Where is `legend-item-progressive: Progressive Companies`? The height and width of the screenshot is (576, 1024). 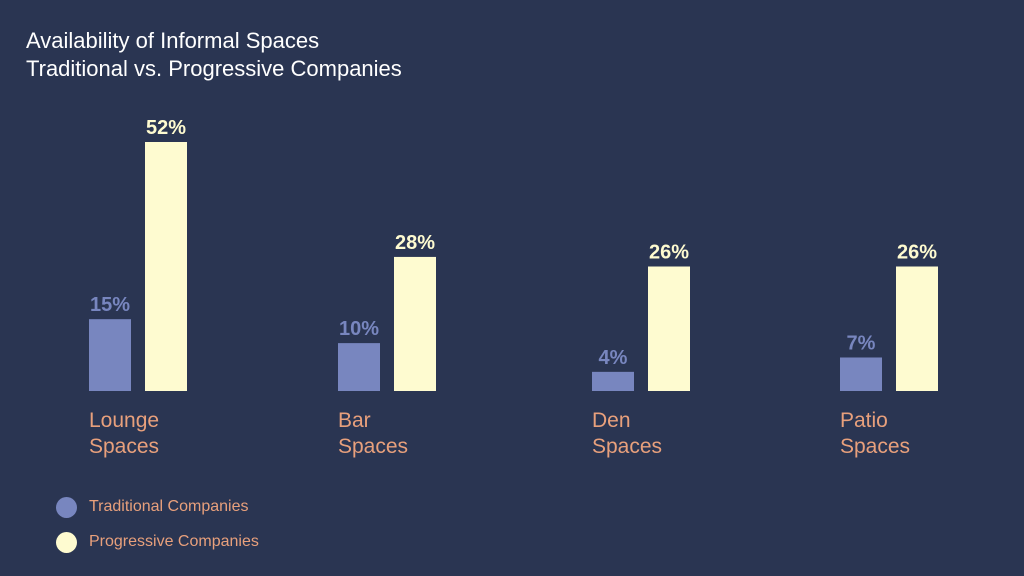
legend-item-progressive: Progressive Companies is located at coordinates (157, 542).